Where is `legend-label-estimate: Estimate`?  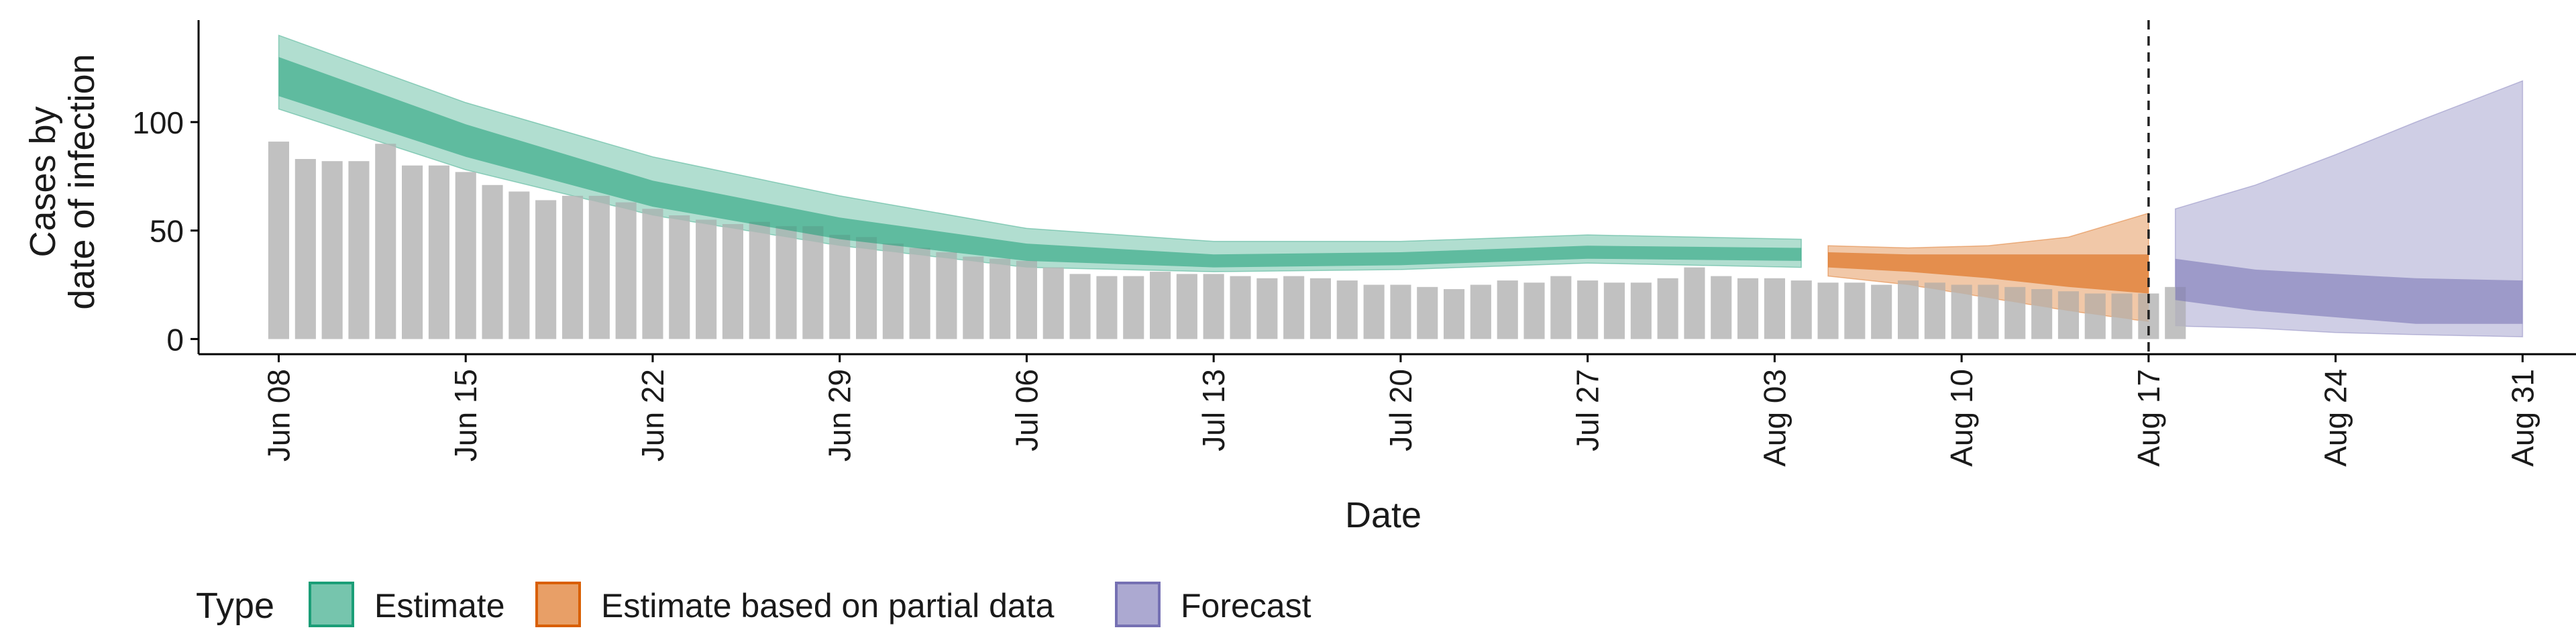 legend-label-estimate: Estimate is located at coordinates (439, 606).